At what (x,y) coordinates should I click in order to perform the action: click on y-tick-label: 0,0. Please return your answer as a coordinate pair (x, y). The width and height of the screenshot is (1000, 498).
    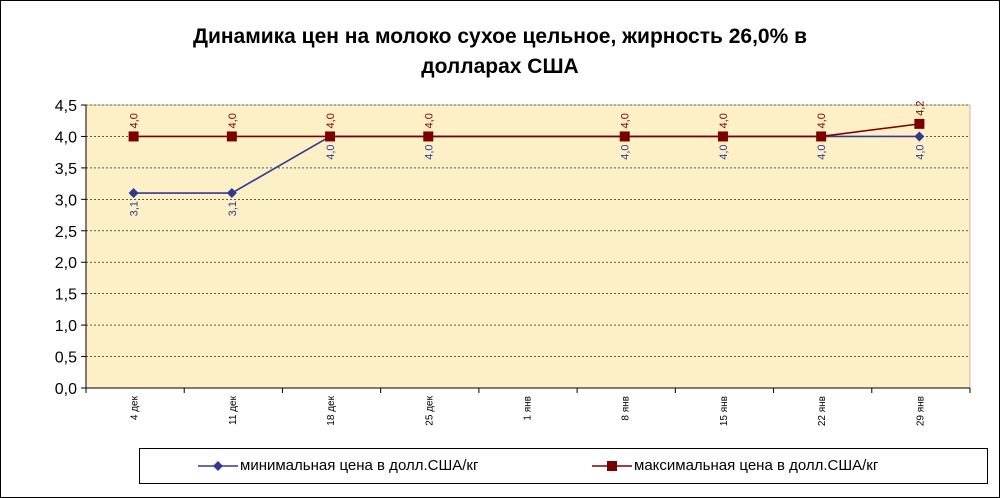
    Looking at the image, I should click on (66, 389).